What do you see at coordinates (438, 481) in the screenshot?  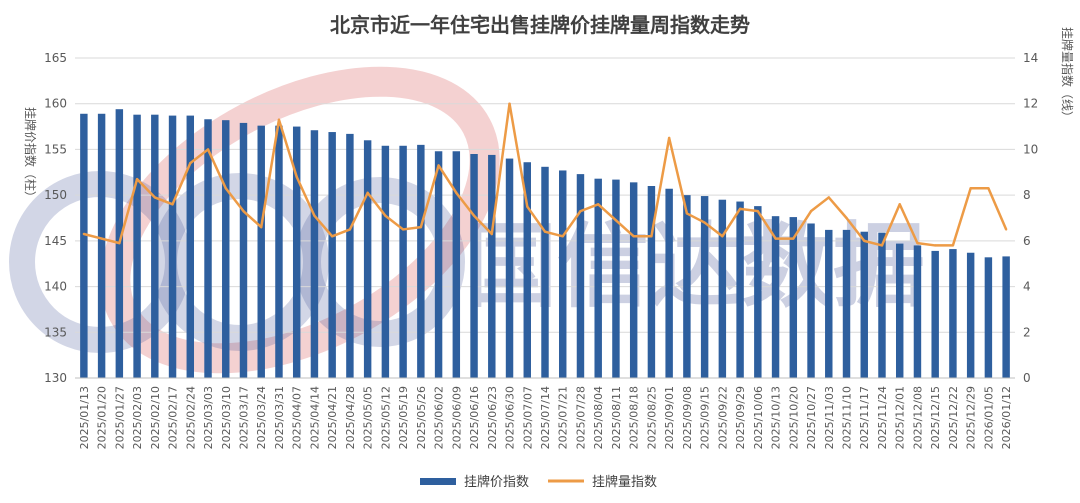 I see `legend-swatch-bar` at bounding box center [438, 481].